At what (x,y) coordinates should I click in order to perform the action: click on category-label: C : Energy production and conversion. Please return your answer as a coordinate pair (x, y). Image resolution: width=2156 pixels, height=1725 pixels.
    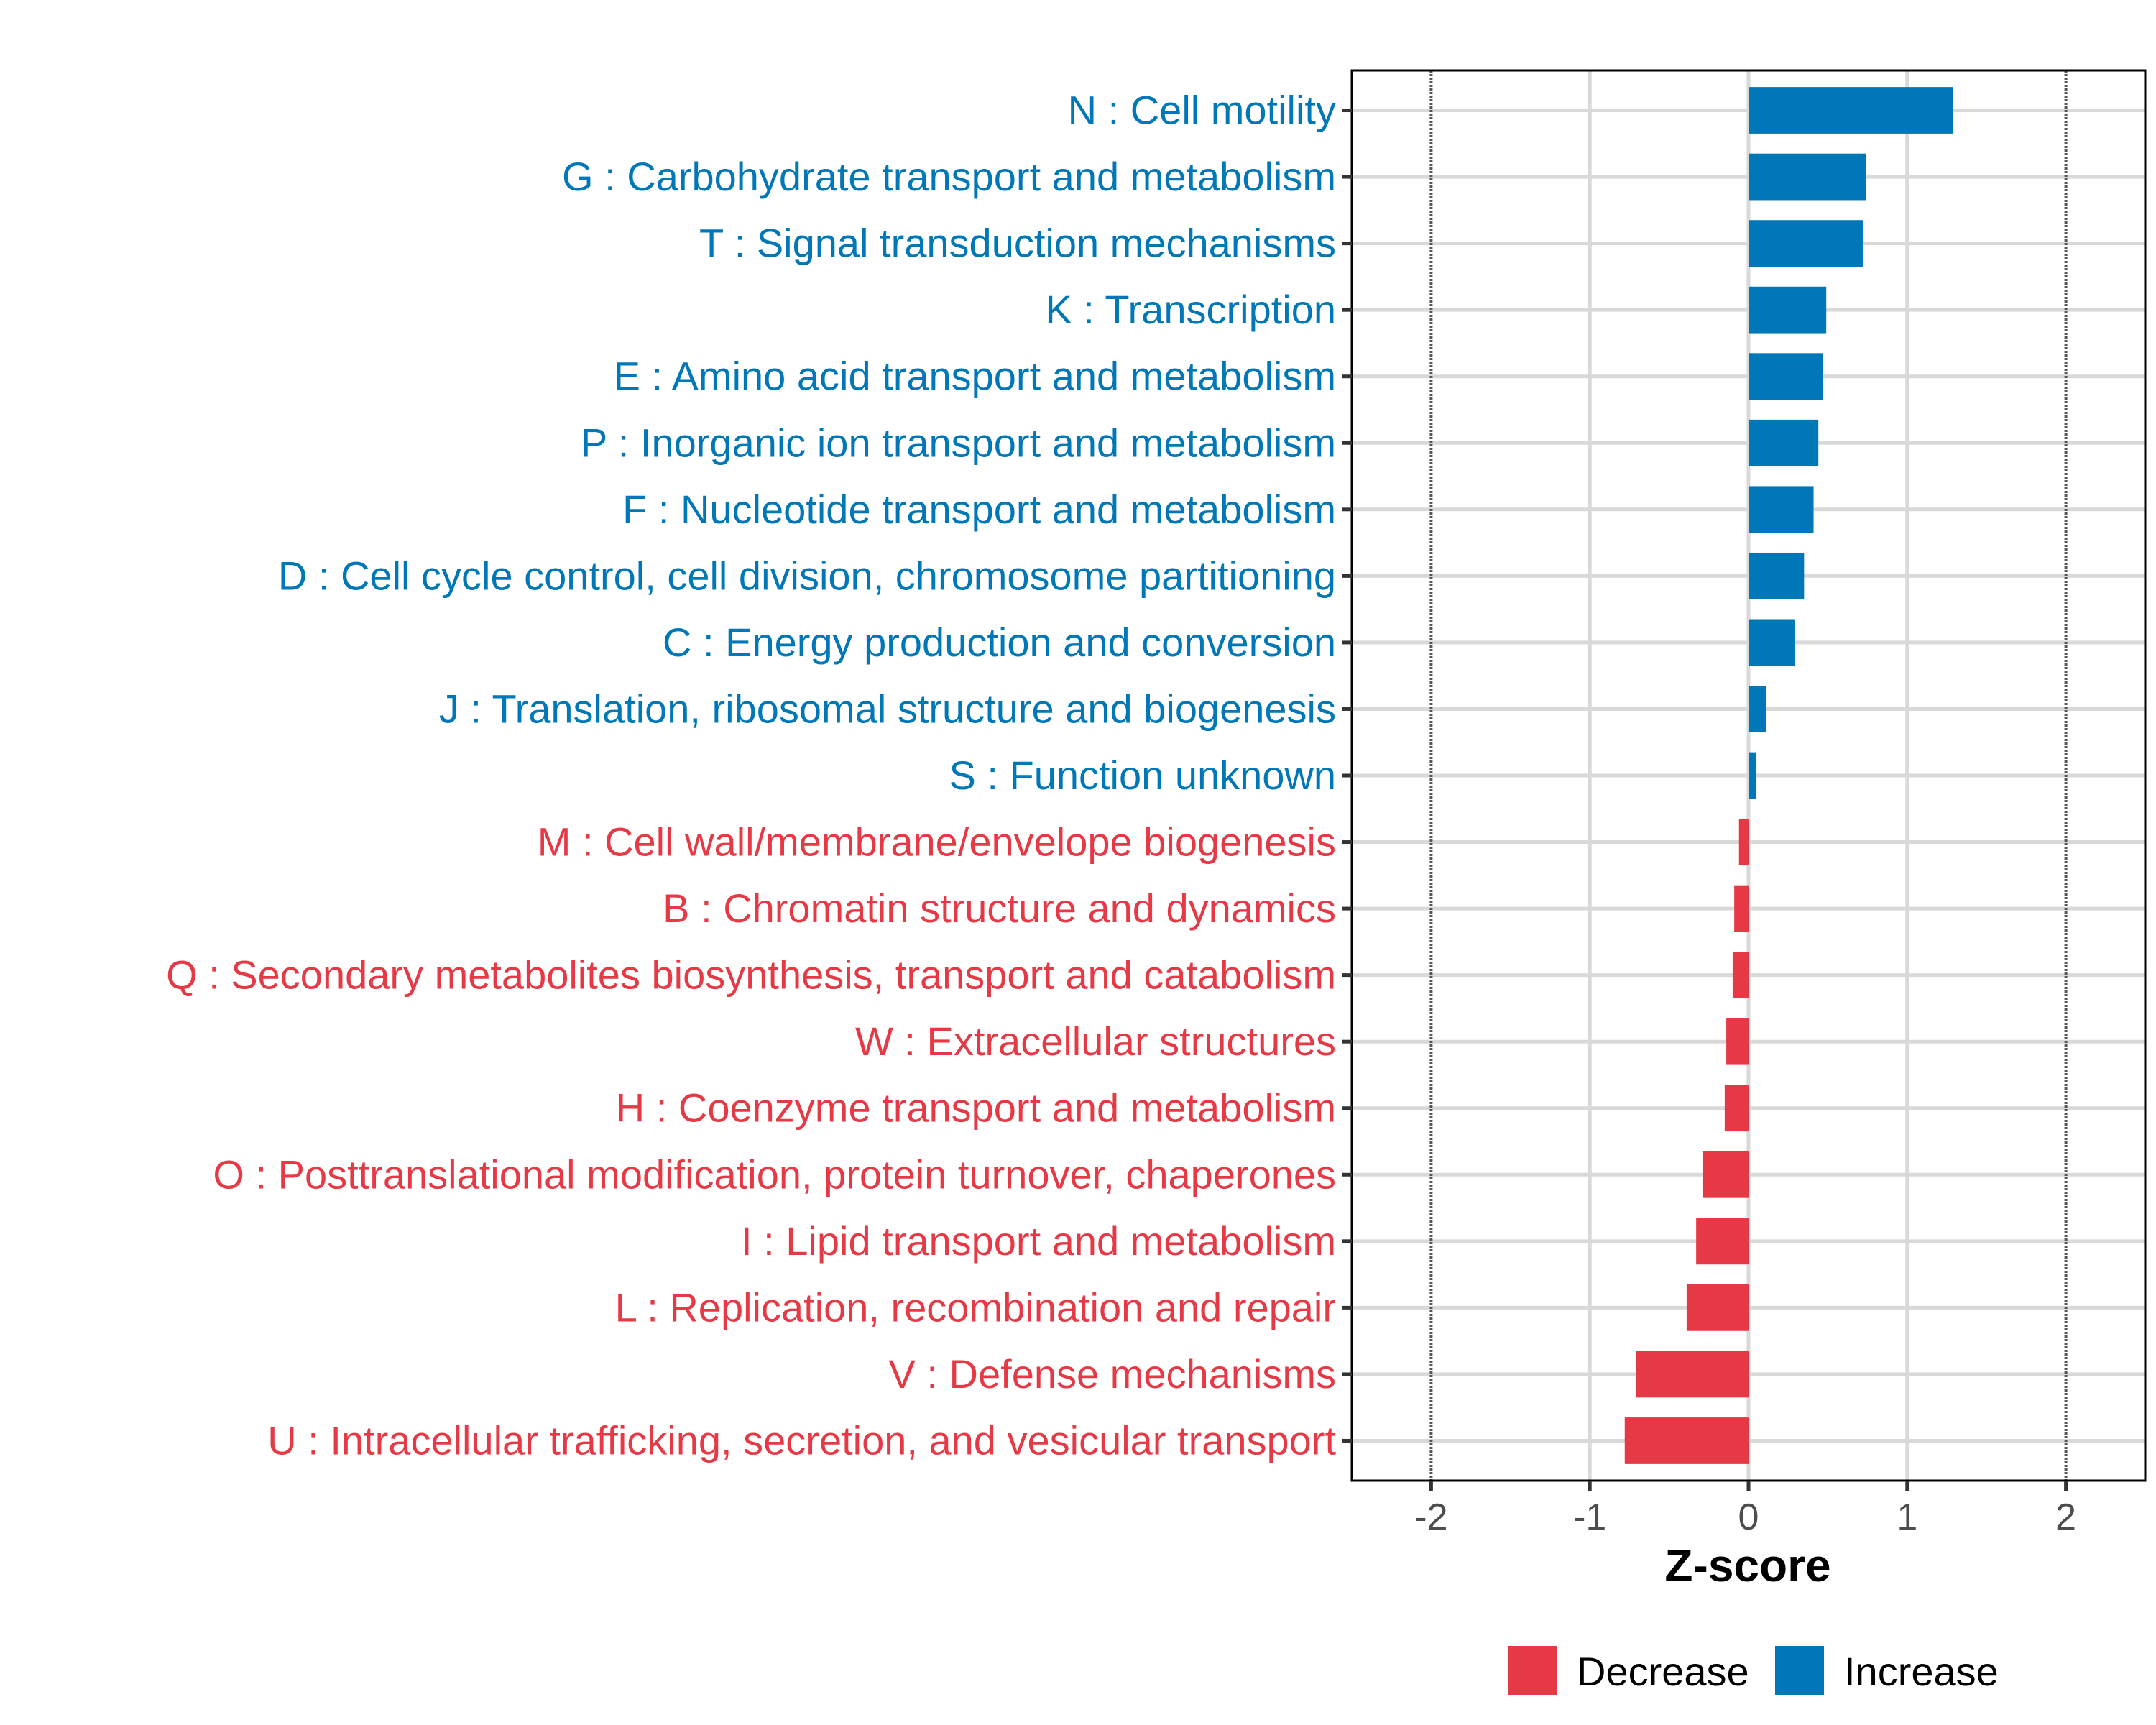
    Looking at the image, I should click on (1000, 642).